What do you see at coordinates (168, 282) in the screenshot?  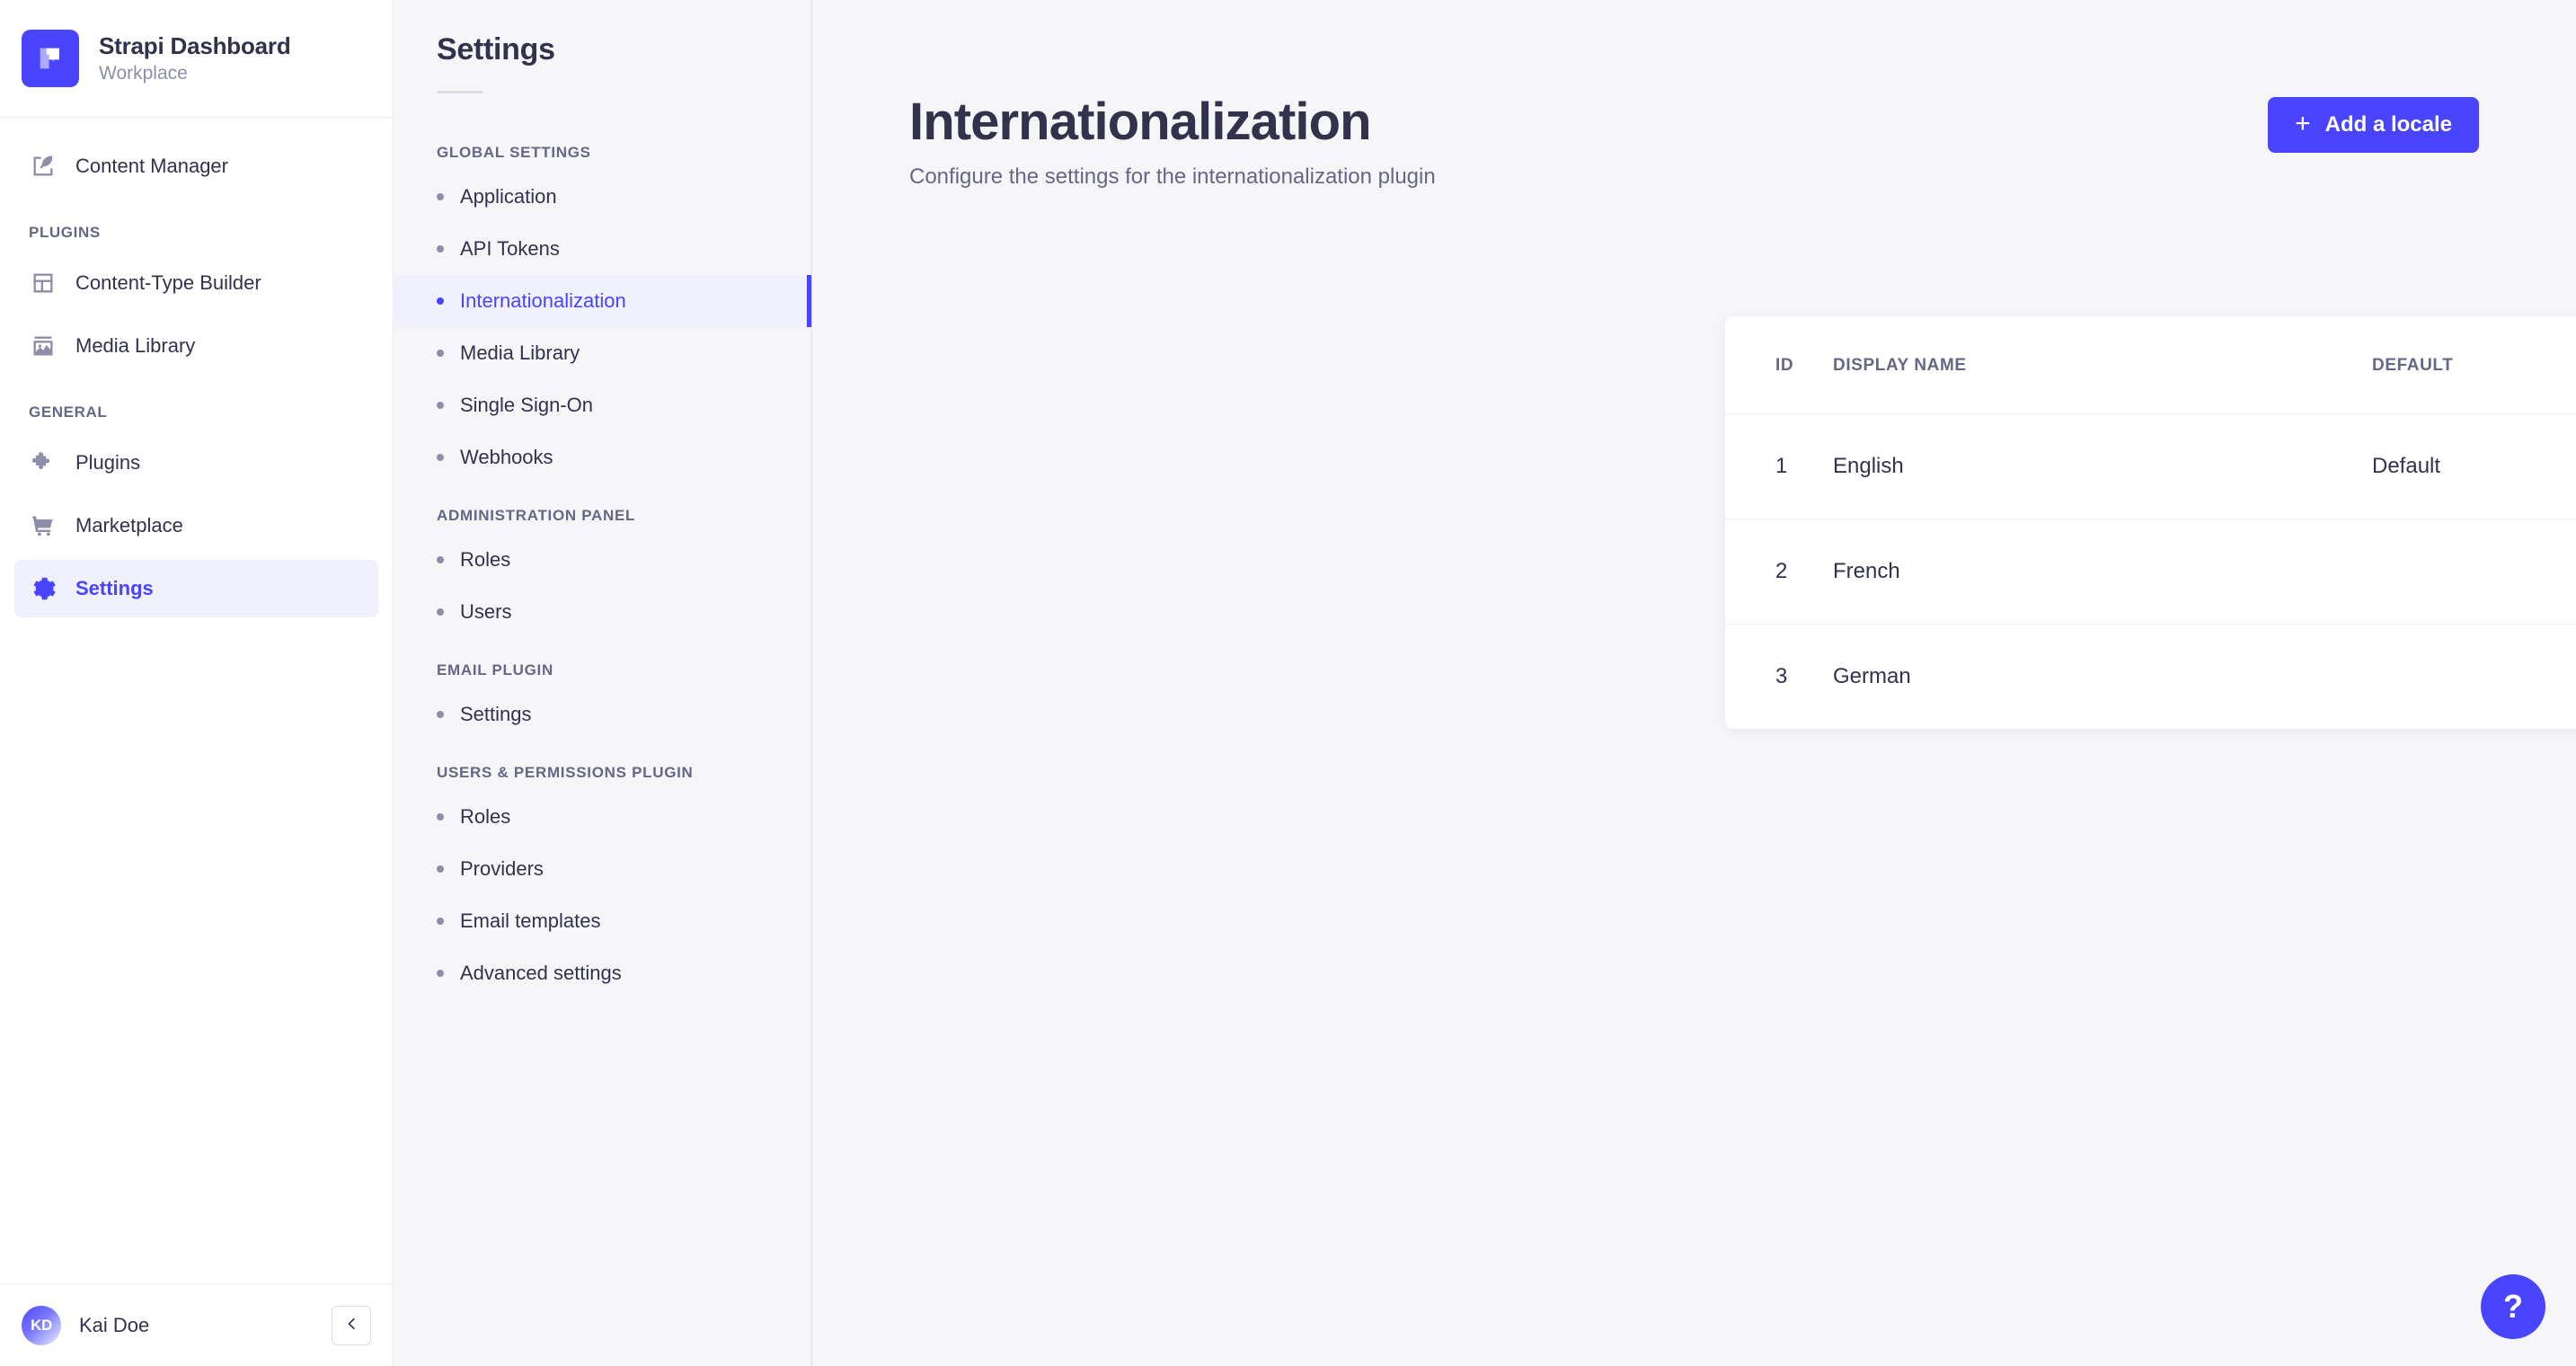 I see `sidebar-item-label: Content-Type Builder` at bounding box center [168, 282].